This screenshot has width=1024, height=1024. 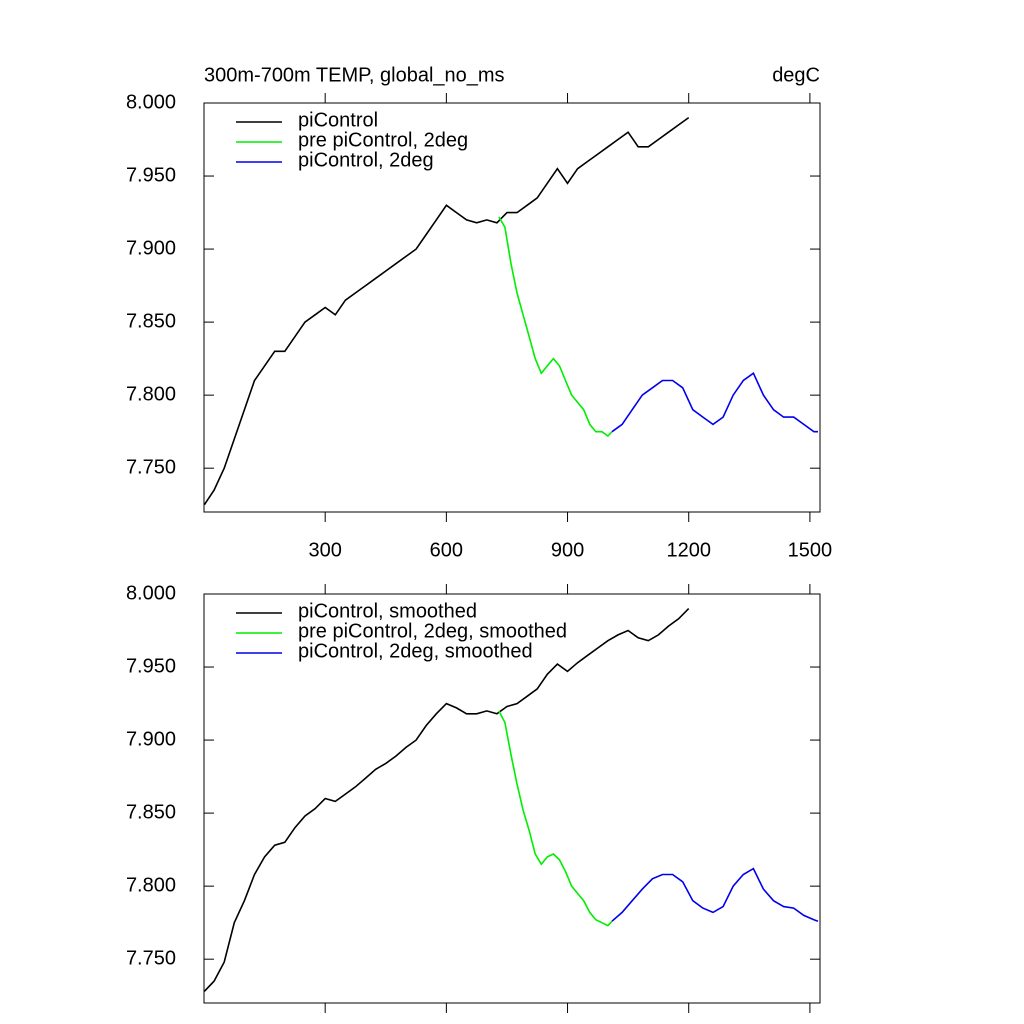 What do you see at coordinates (567, 550) in the screenshot?
I see `x-tick-label: 900` at bounding box center [567, 550].